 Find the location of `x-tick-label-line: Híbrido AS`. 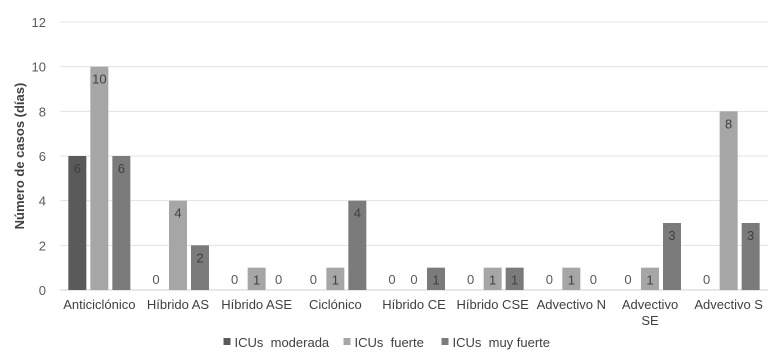

x-tick-label-line: Híbrido AS is located at coordinates (178, 304).